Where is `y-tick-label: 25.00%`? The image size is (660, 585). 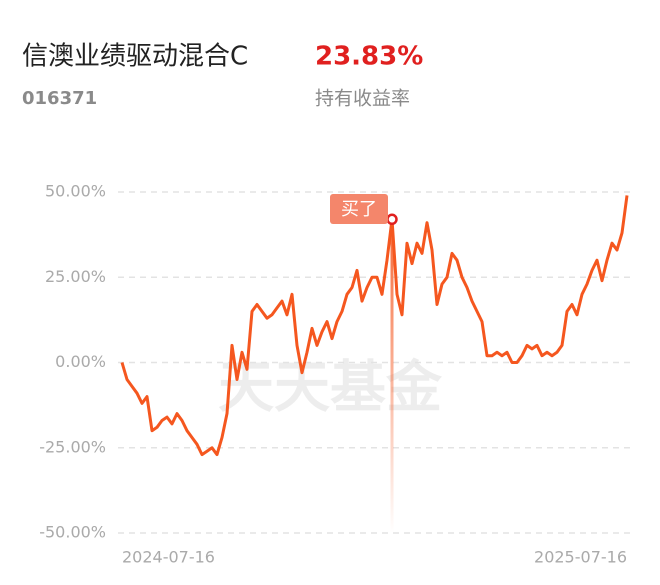
y-tick-label: 25.00% is located at coordinates (75, 276).